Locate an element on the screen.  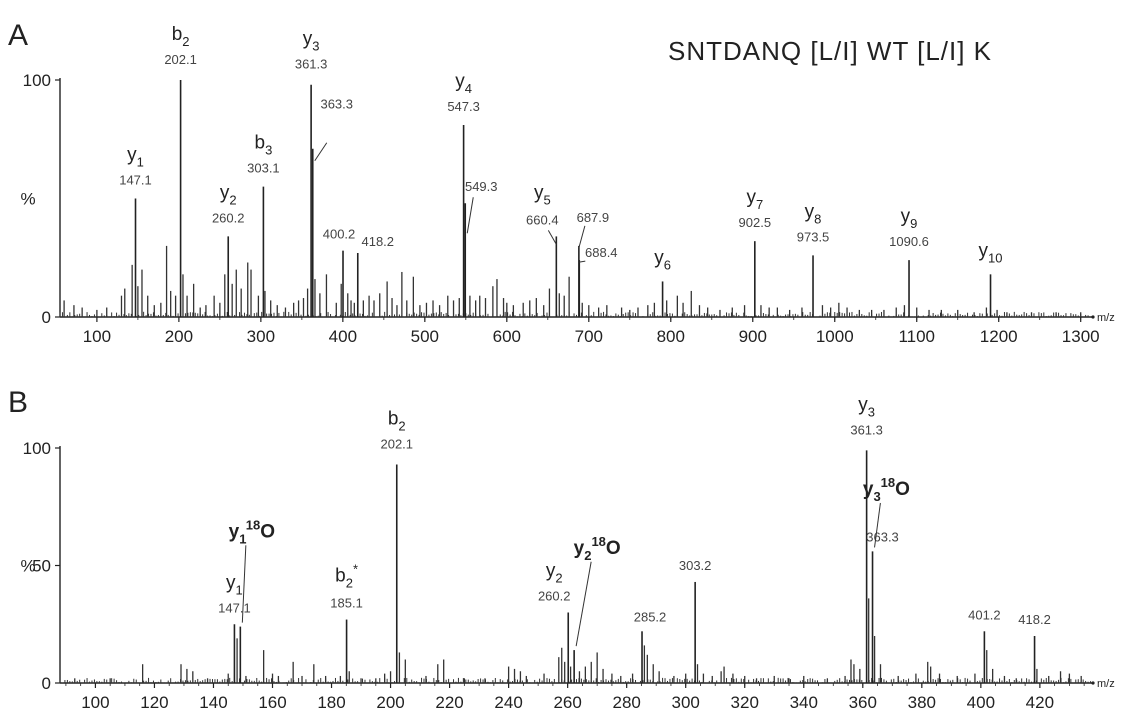
x-tick-label: 1100 is located at coordinates (916, 336).